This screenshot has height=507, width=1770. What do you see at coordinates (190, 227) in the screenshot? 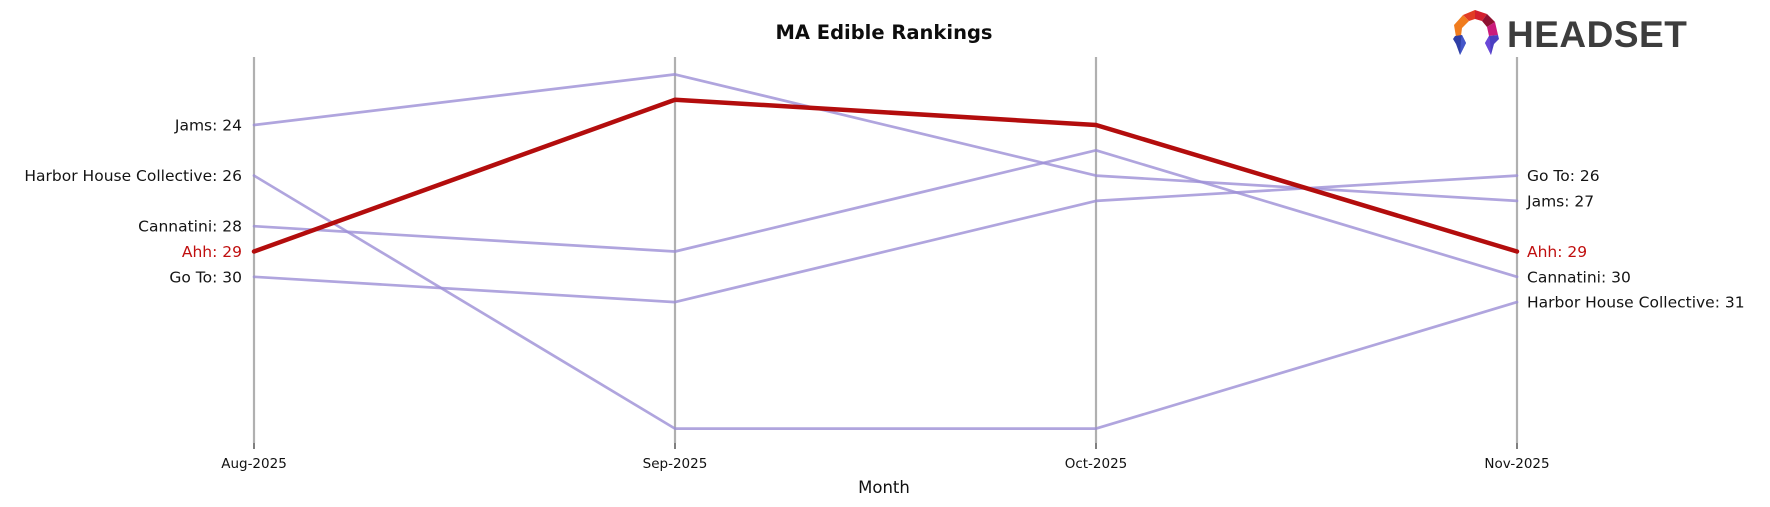
I see `left-label-cannatini: Cannatini: 28` at bounding box center [190, 227].